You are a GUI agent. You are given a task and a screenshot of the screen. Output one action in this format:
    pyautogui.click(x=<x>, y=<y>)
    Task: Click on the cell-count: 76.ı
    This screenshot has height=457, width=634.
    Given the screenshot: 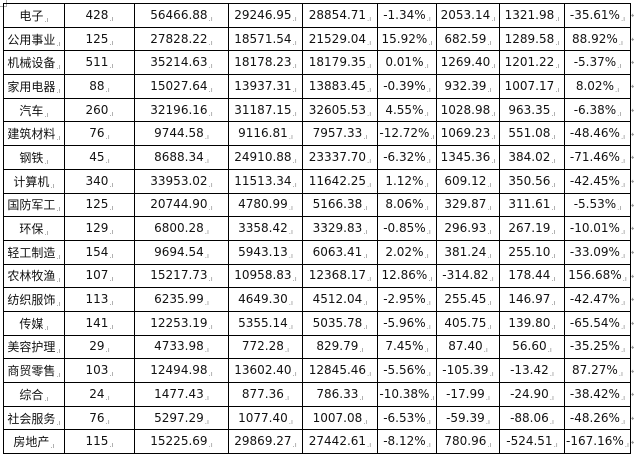 What is the action you would take?
    pyautogui.click(x=99, y=418)
    